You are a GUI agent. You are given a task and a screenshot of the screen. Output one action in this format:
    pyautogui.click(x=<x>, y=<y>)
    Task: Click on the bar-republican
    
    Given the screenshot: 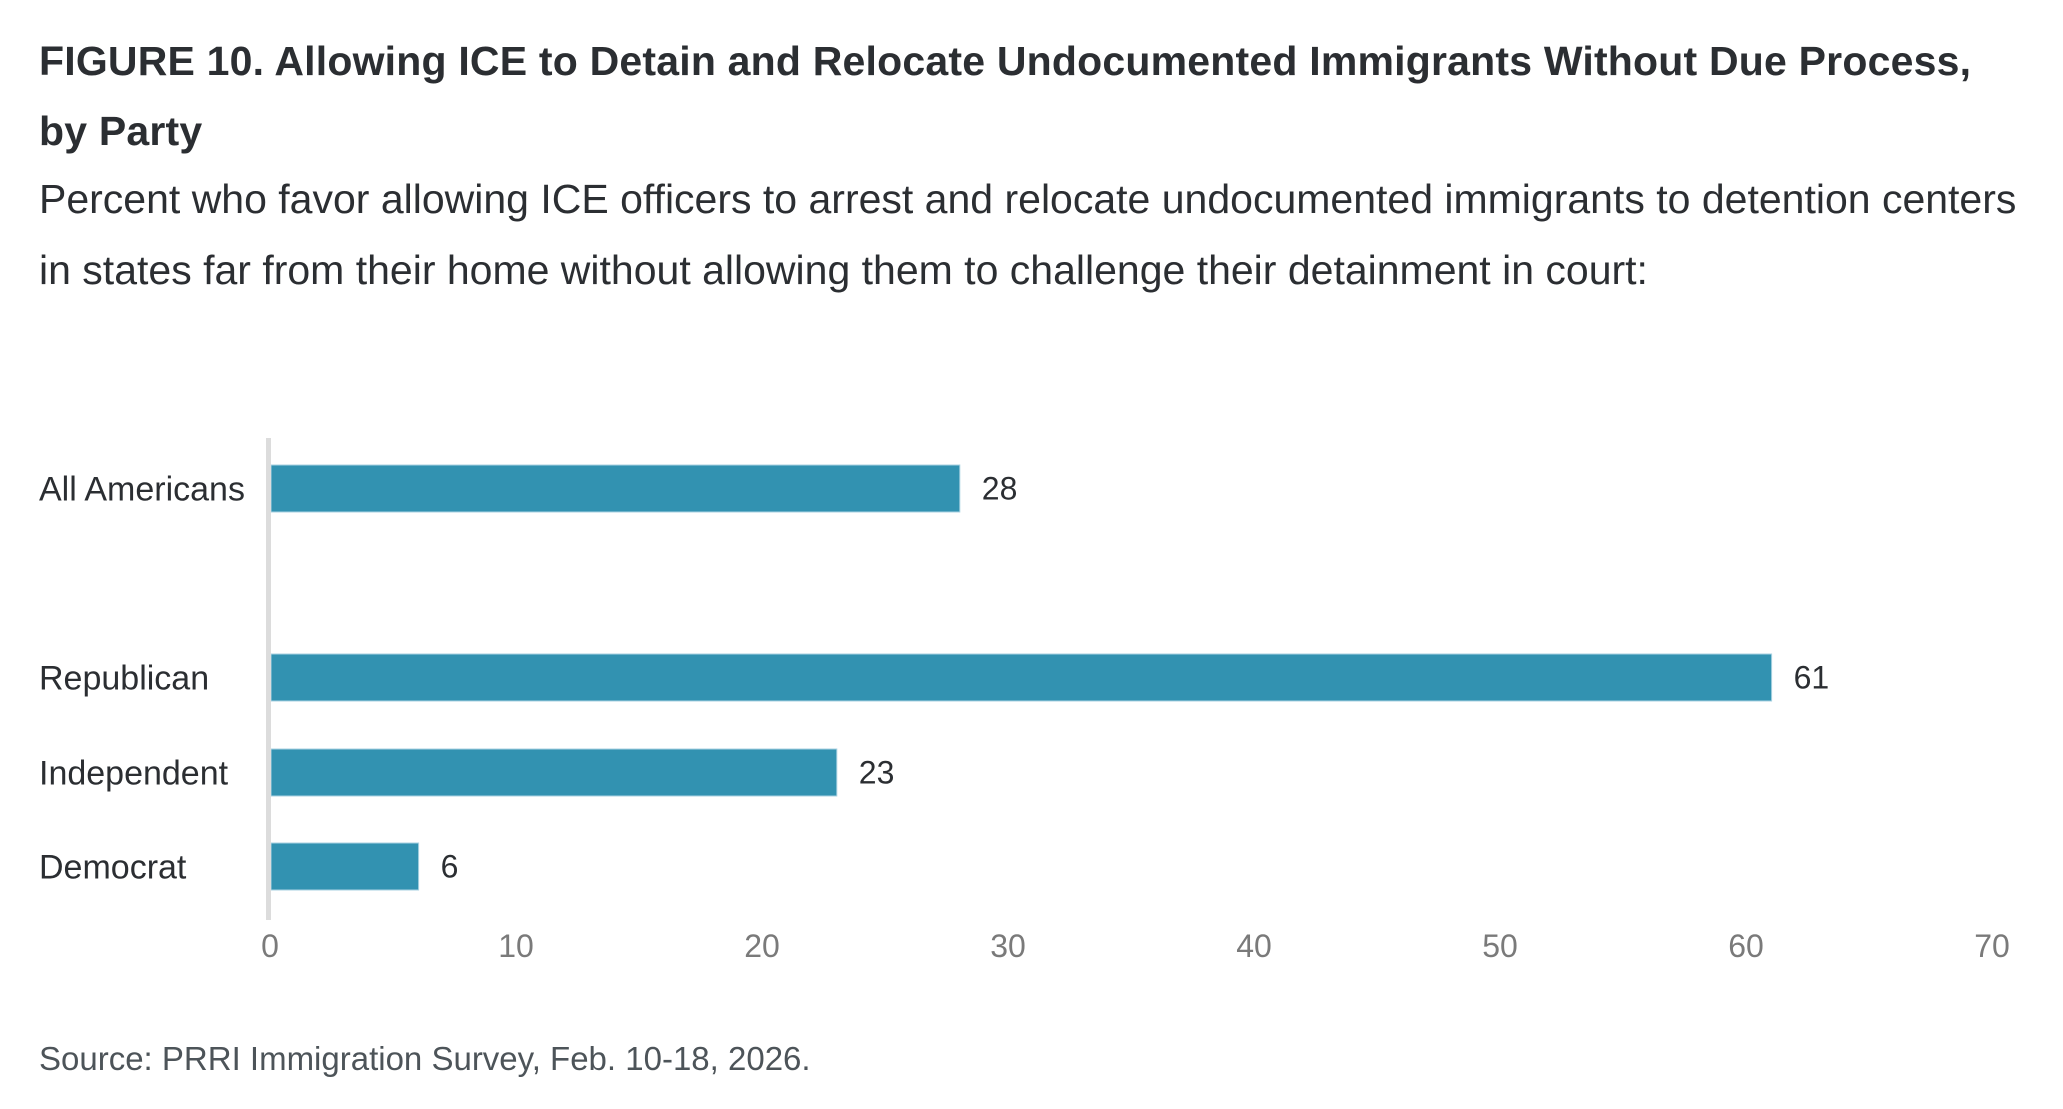 What is the action you would take?
    pyautogui.click(x=1021, y=677)
    